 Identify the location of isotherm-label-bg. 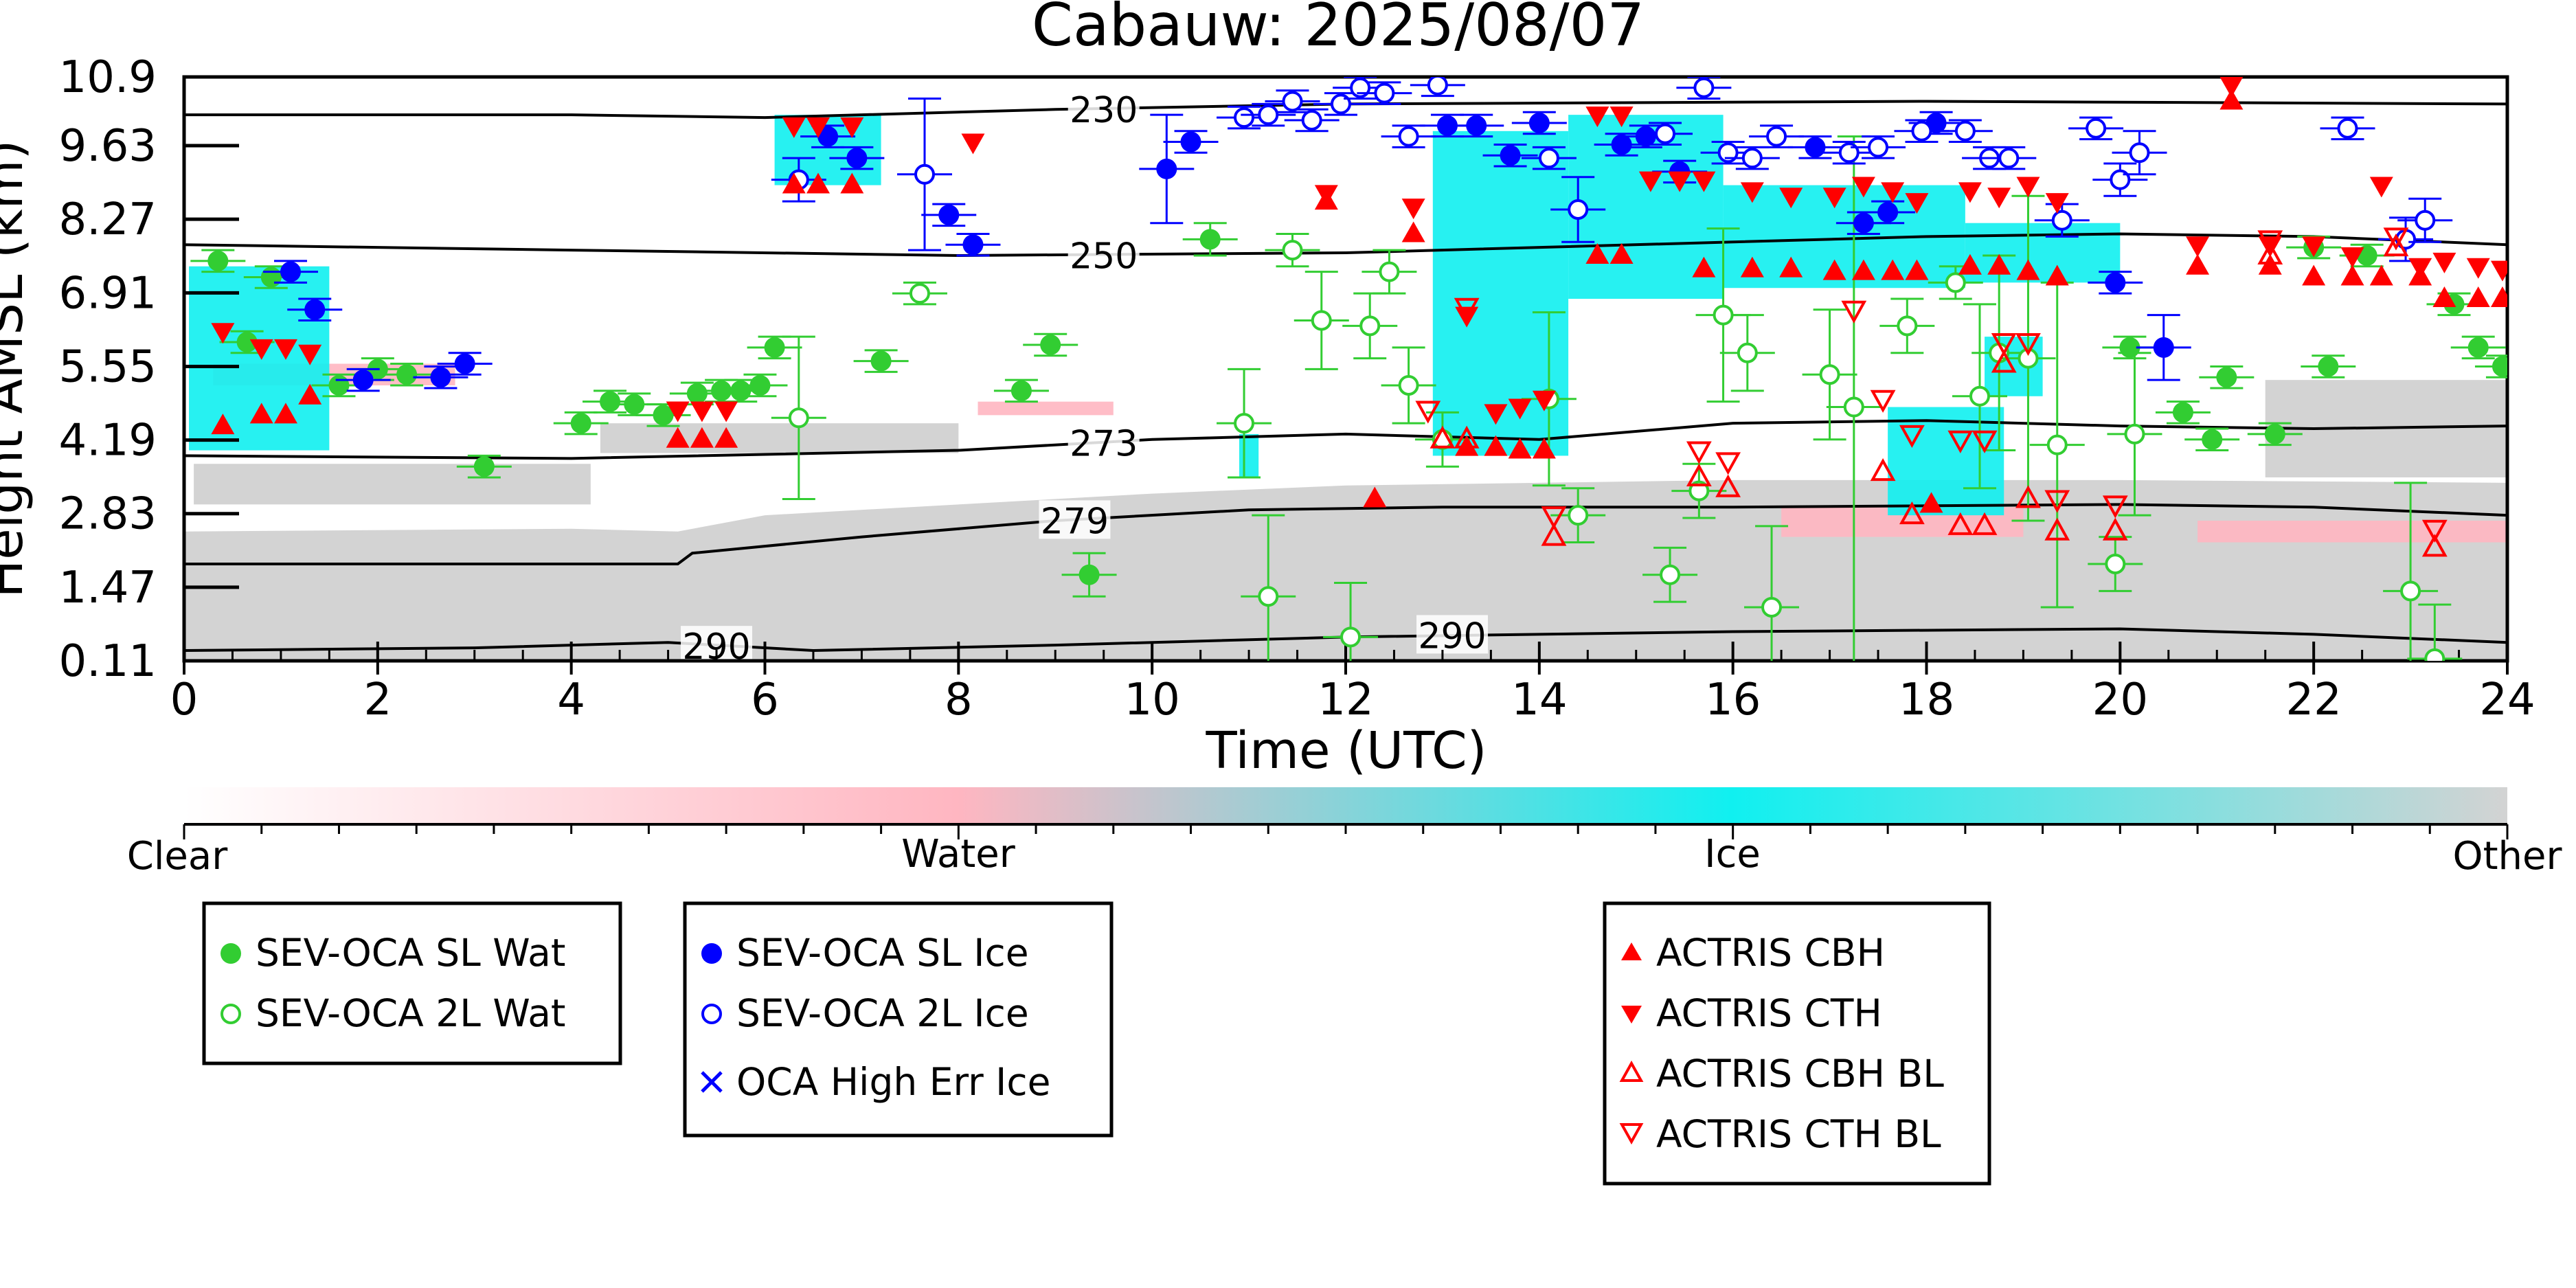
(1103, 442).